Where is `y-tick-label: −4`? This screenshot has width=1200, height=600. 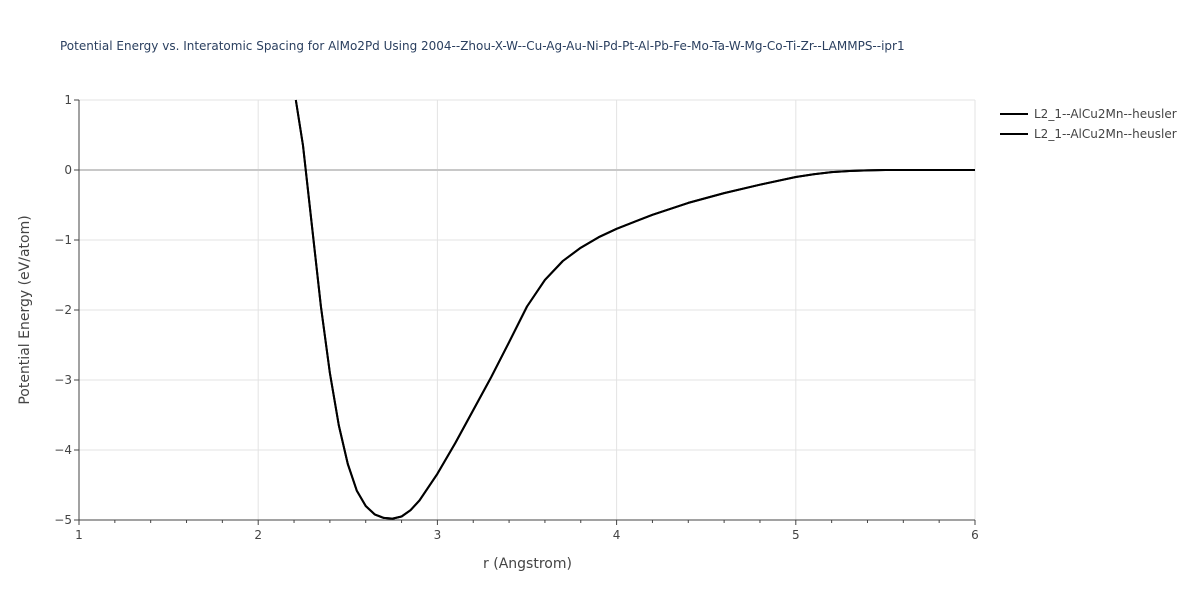 y-tick-label: −4 is located at coordinates (63, 450).